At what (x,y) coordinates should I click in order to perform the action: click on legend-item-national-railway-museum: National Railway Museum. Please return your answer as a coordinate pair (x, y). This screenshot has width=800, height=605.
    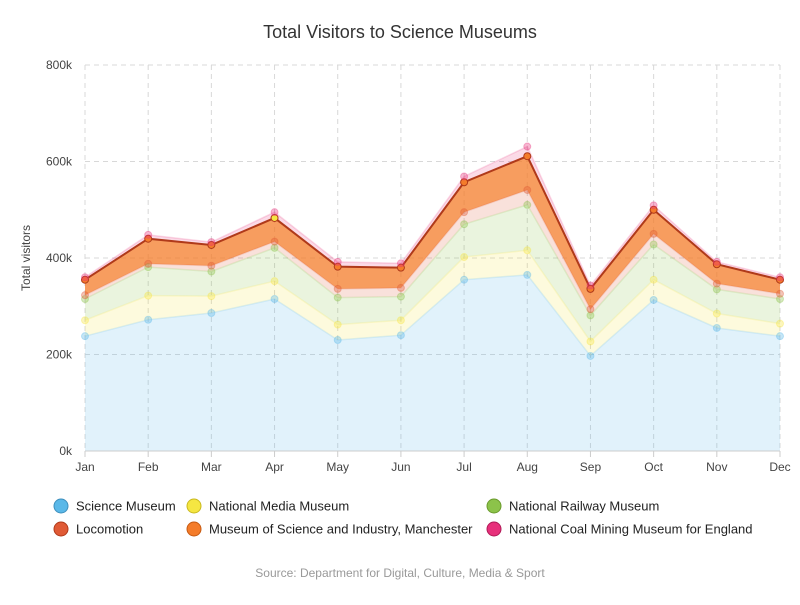
    Looking at the image, I should click on (572, 506).